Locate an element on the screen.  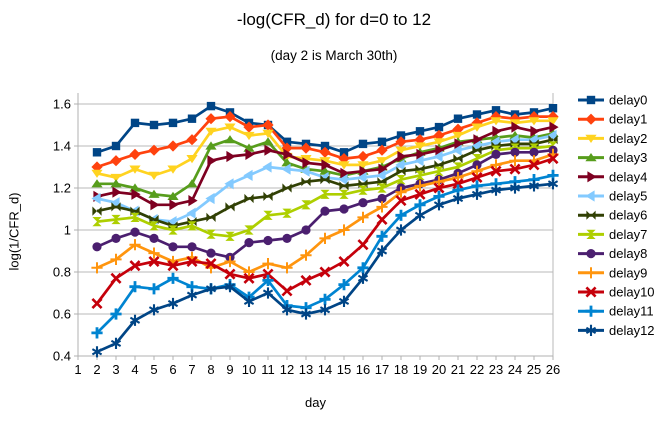
y-tick-label: 0.8 is located at coordinates (62, 272).